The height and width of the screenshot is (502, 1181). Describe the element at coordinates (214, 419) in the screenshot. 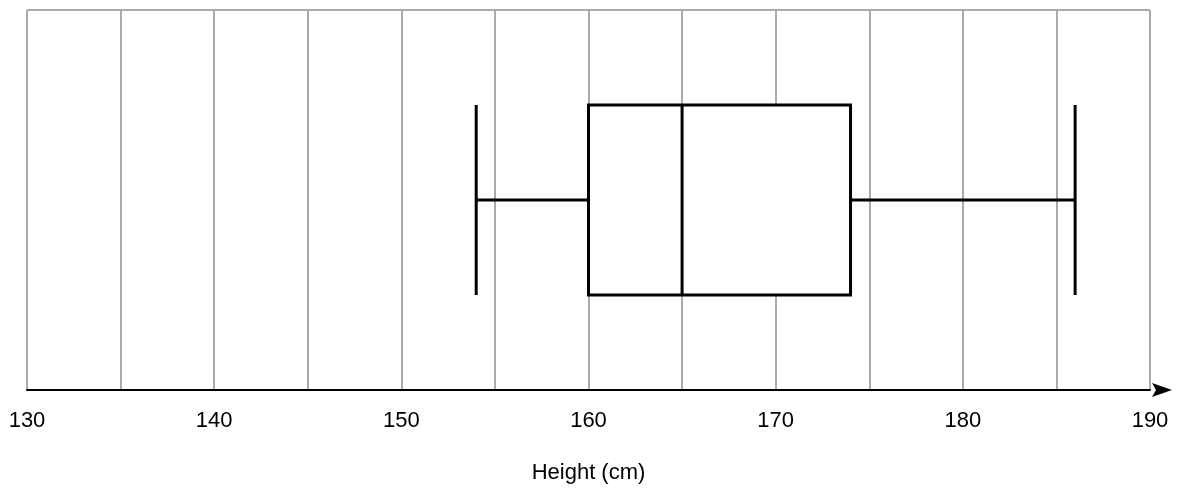

I see `x-tick-label: 140` at that location.